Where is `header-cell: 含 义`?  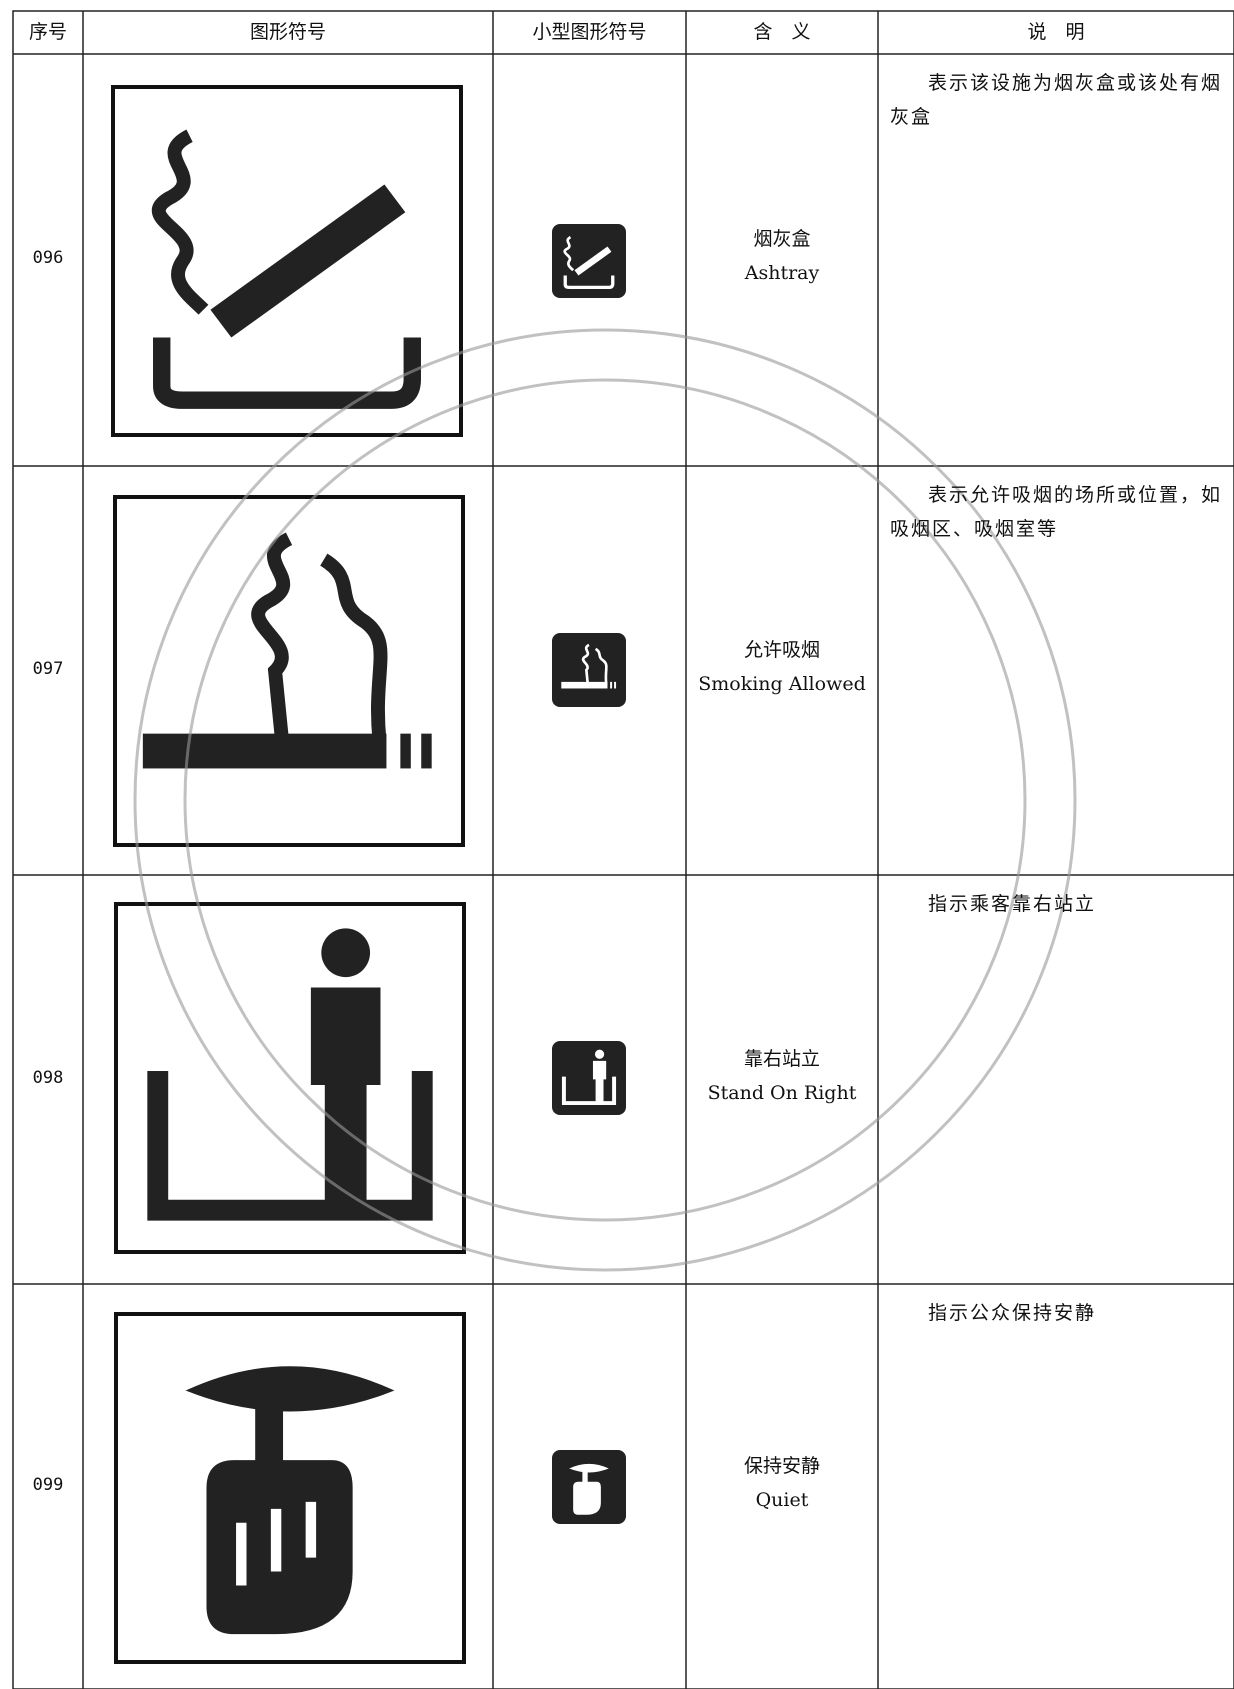 header-cell: 含 义 is located at coordinates (782, 32).